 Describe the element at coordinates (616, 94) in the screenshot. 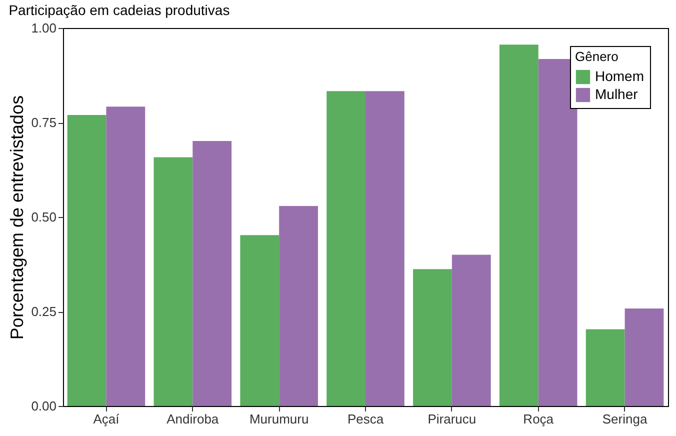

I see `legend-label: Mulher` at that location.